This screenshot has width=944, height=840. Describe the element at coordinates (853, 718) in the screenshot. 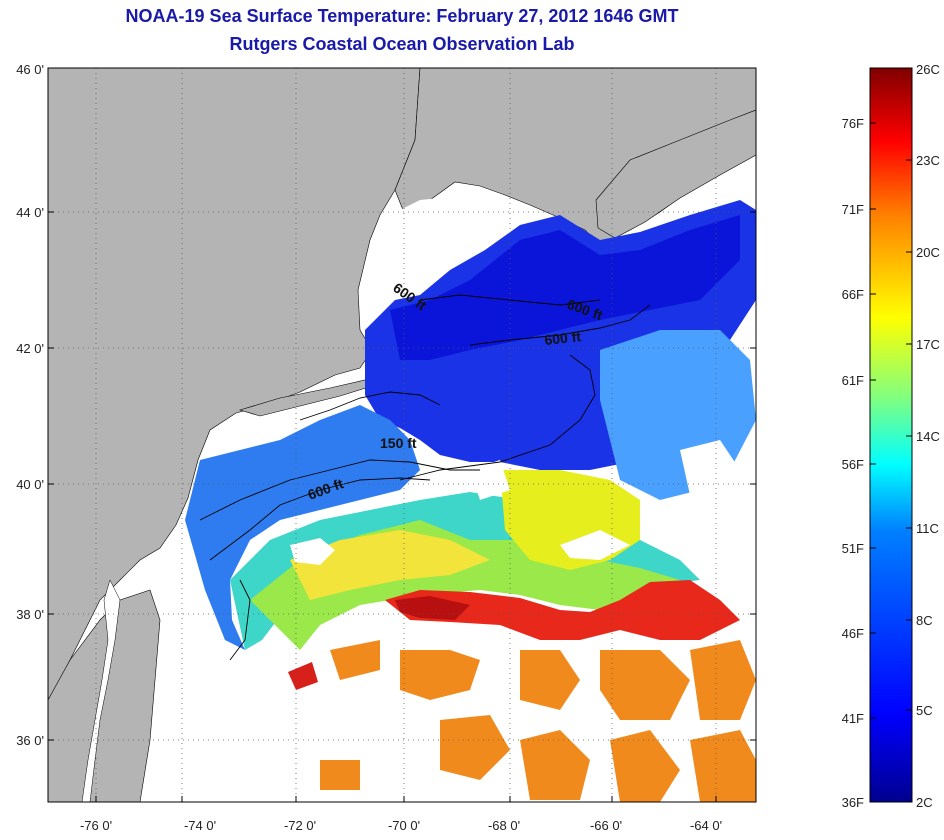

I see `colorbar-f-label: 41F` at that location.